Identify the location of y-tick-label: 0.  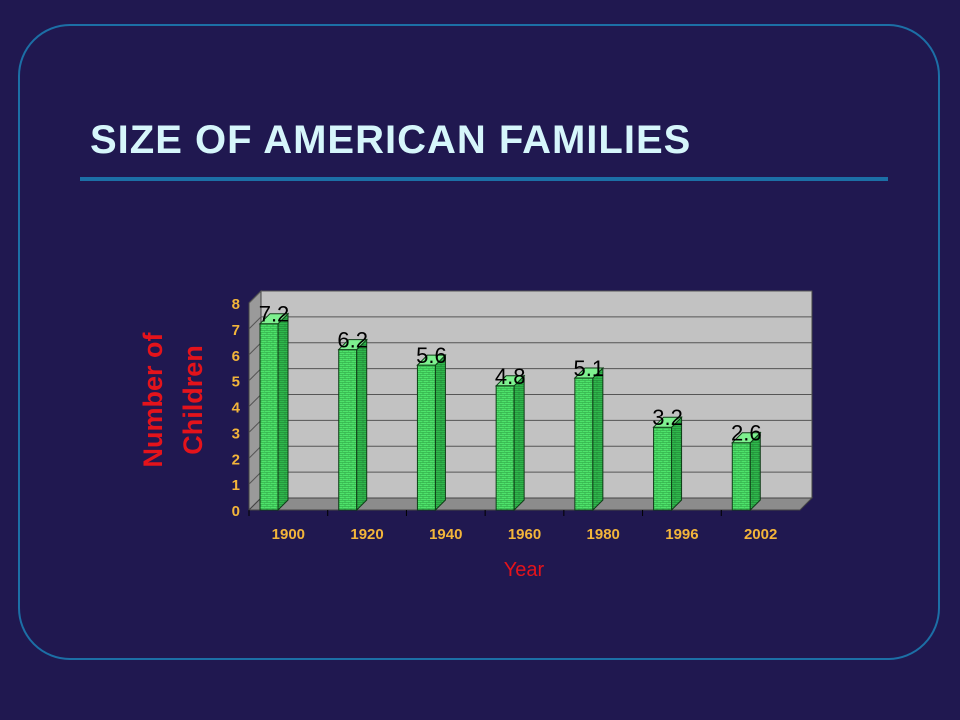
(236, 511).